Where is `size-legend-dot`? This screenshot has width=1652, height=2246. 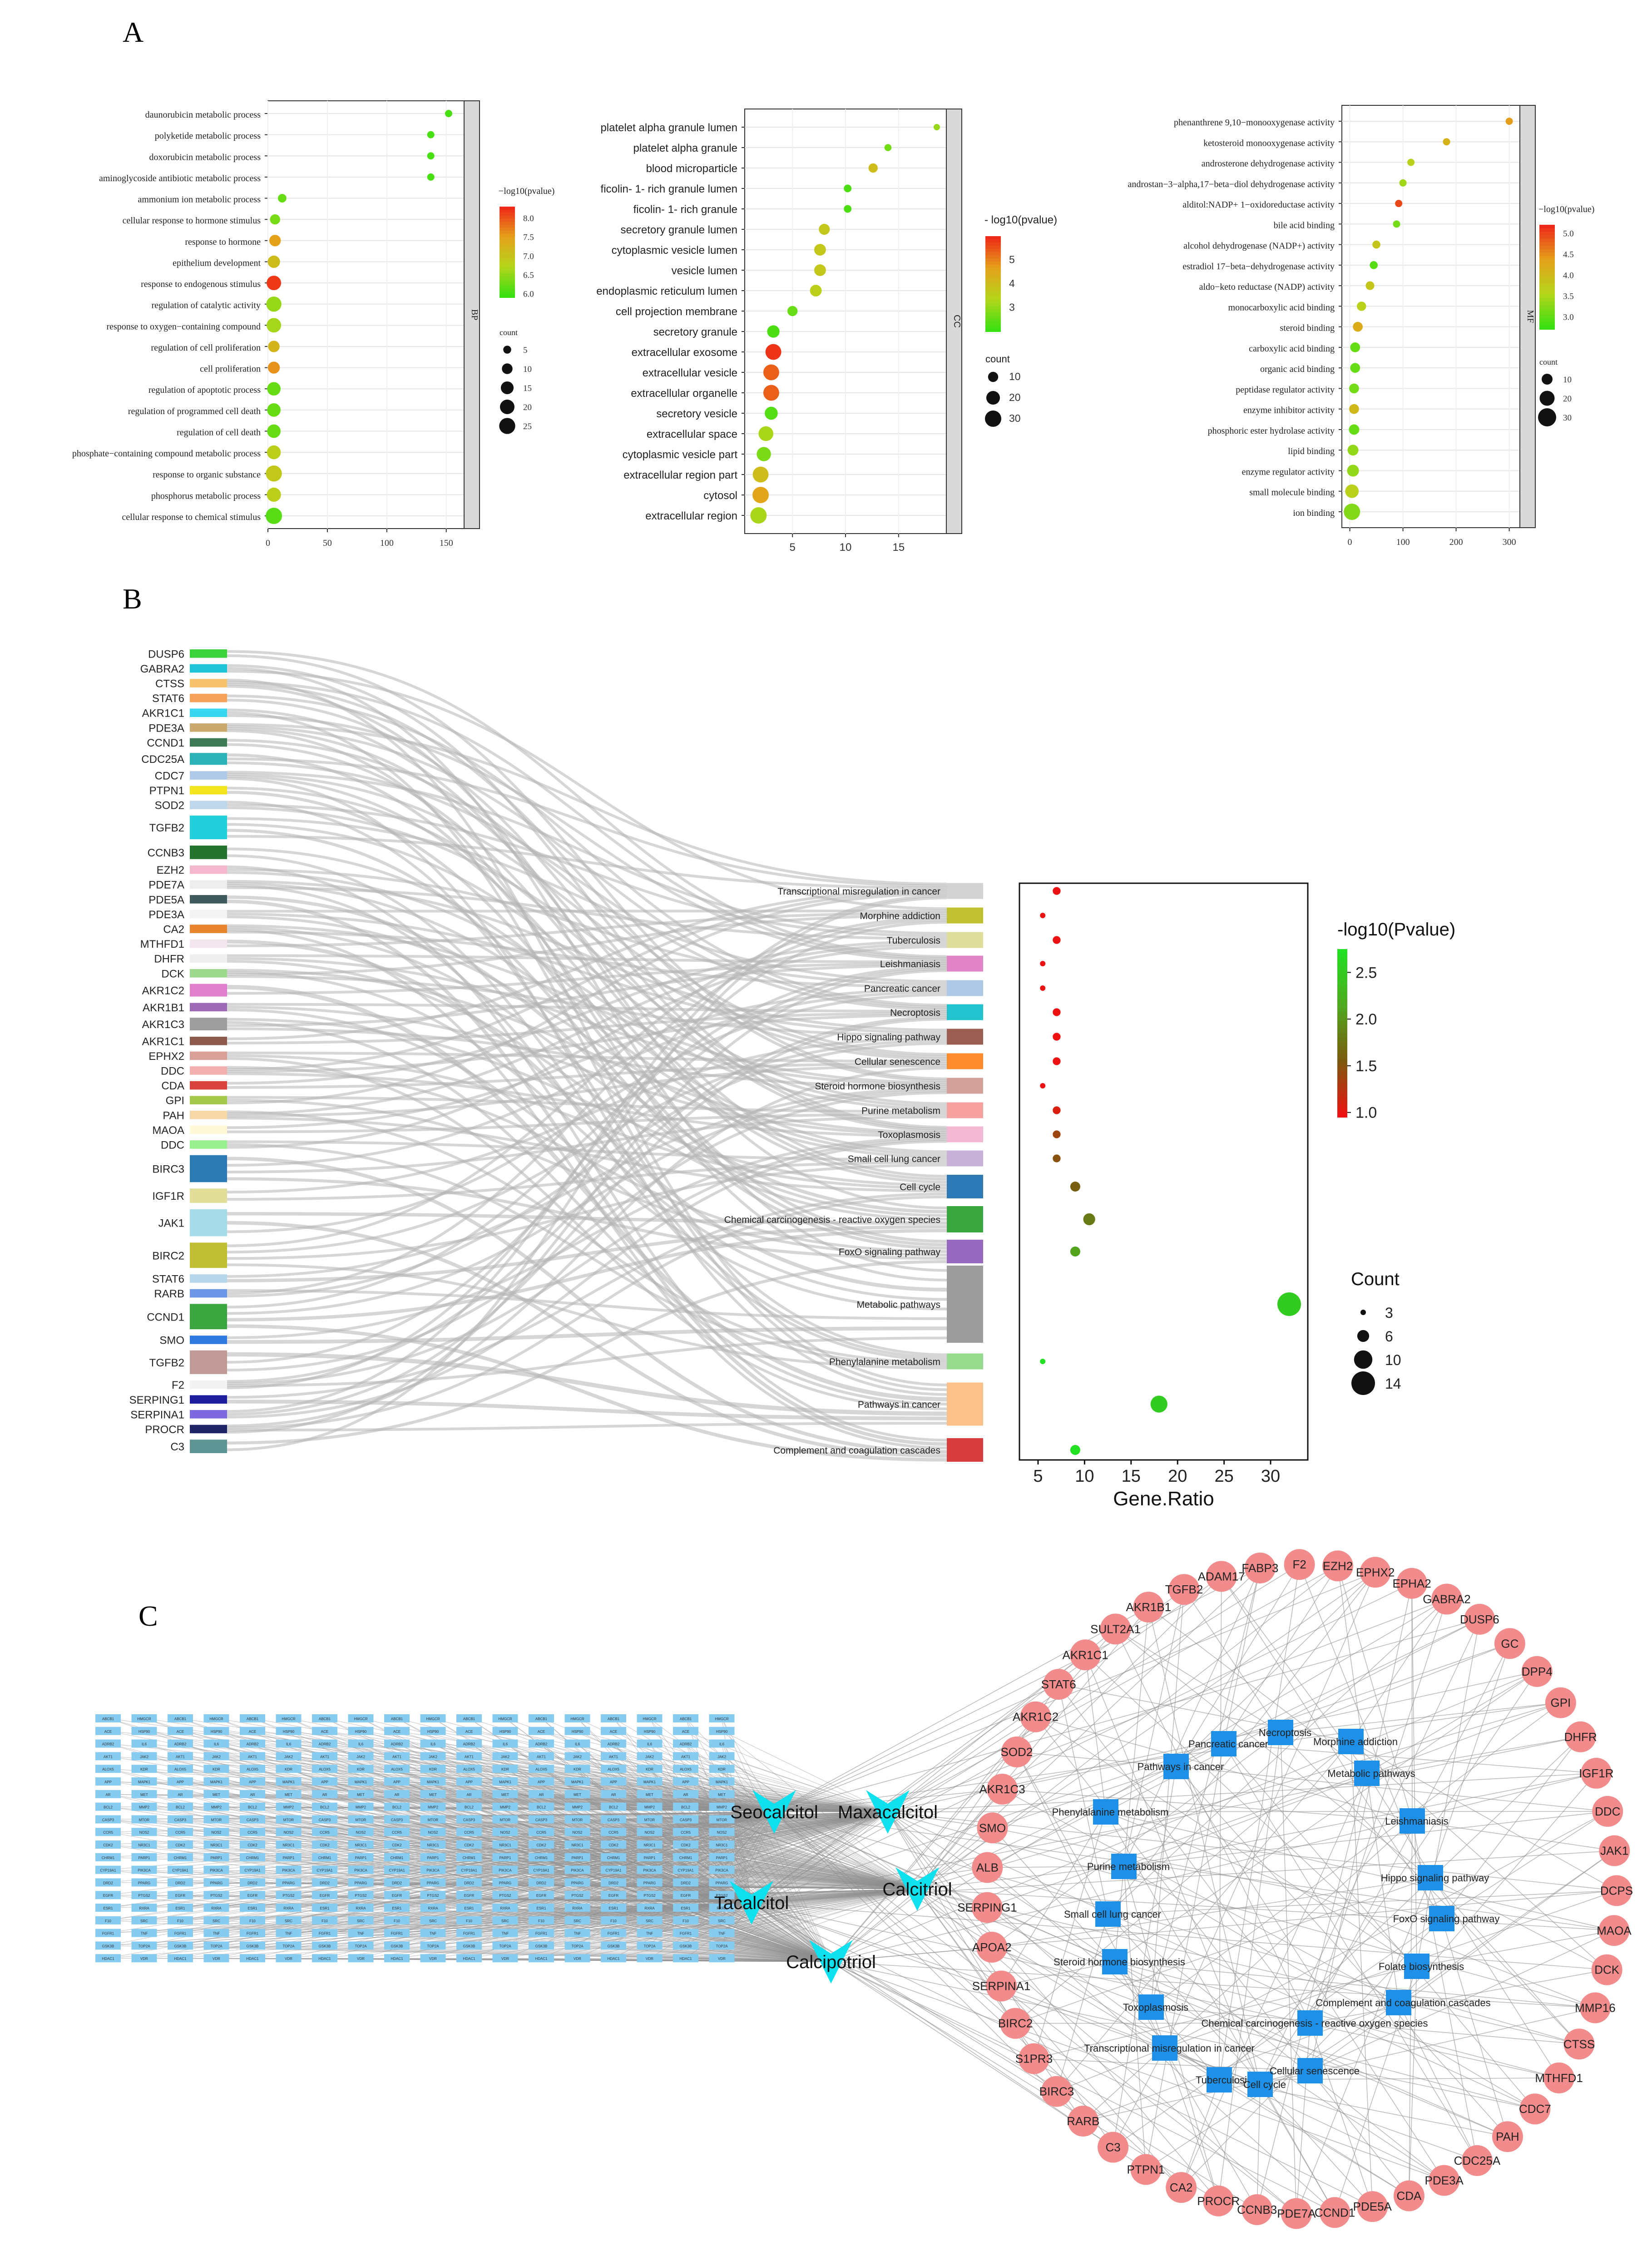 size-legend-dot is located at coordinates (507, 350).